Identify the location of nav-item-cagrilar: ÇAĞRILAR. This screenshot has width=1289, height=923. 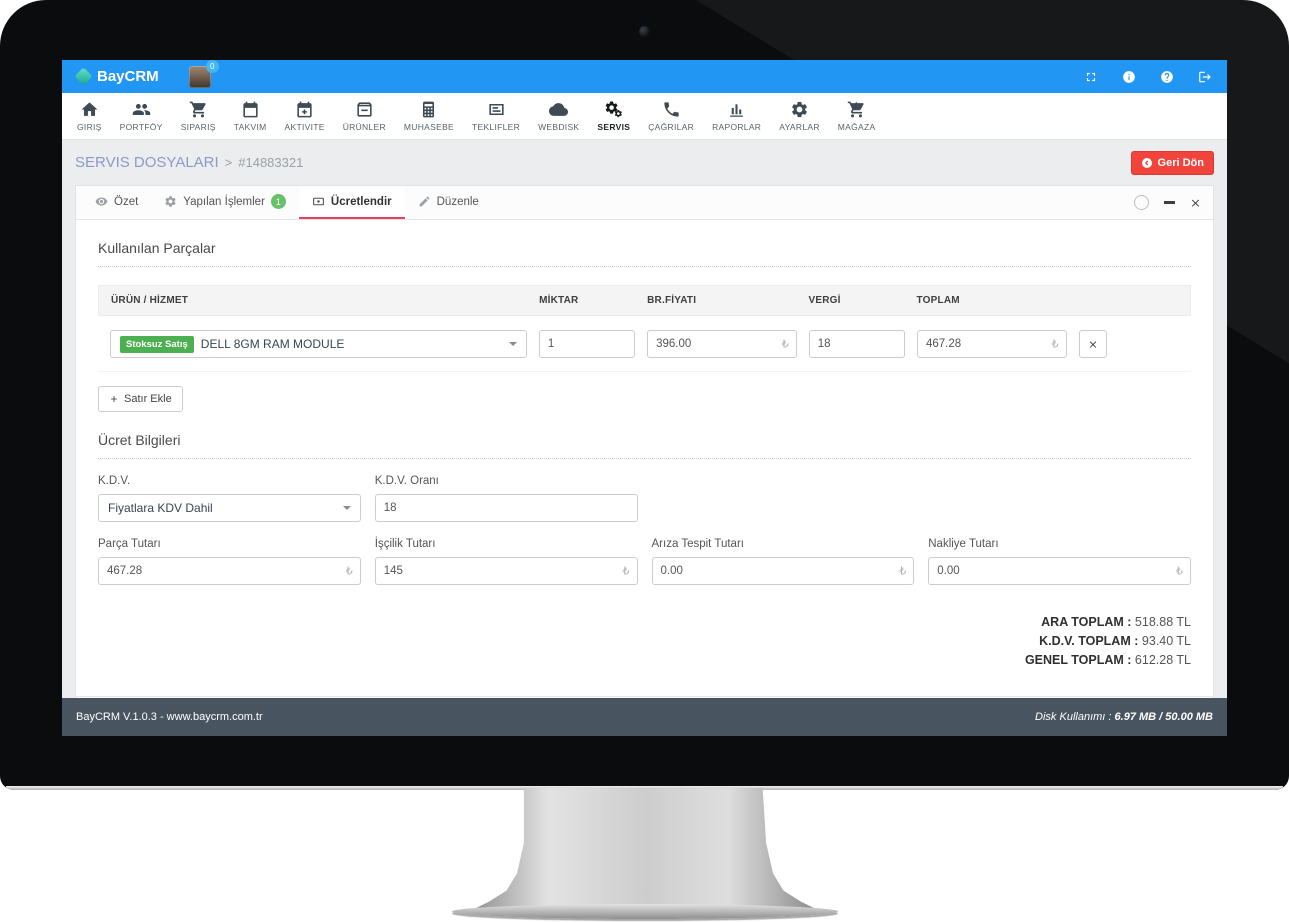
(671, 116).